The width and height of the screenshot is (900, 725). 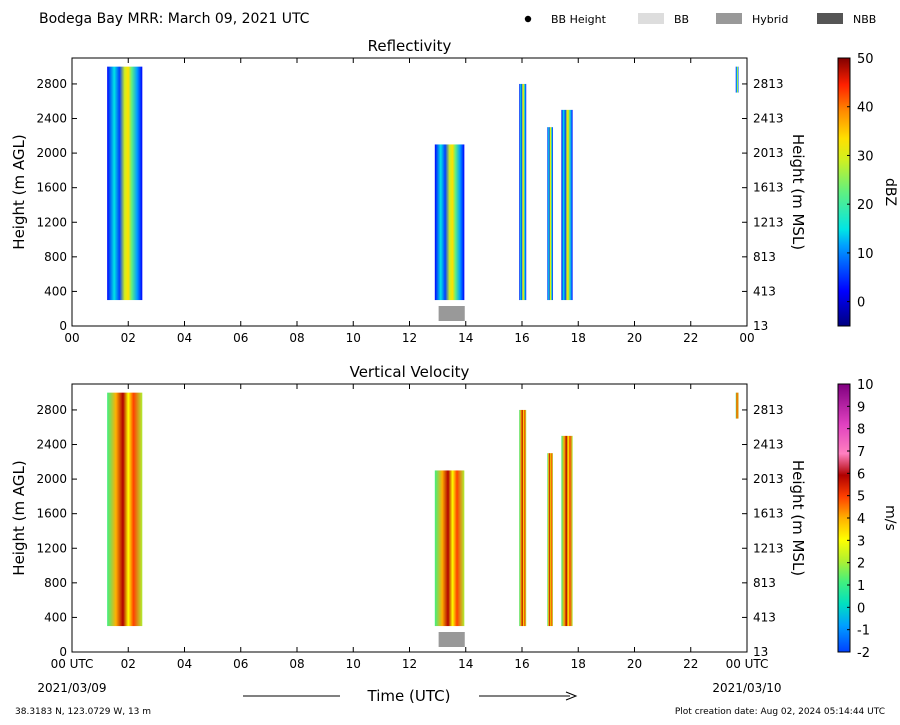 What do you see at coordinates (451, 313) in the screenshot?
I see `bb-type-segment` at bounding box center [451, 313].